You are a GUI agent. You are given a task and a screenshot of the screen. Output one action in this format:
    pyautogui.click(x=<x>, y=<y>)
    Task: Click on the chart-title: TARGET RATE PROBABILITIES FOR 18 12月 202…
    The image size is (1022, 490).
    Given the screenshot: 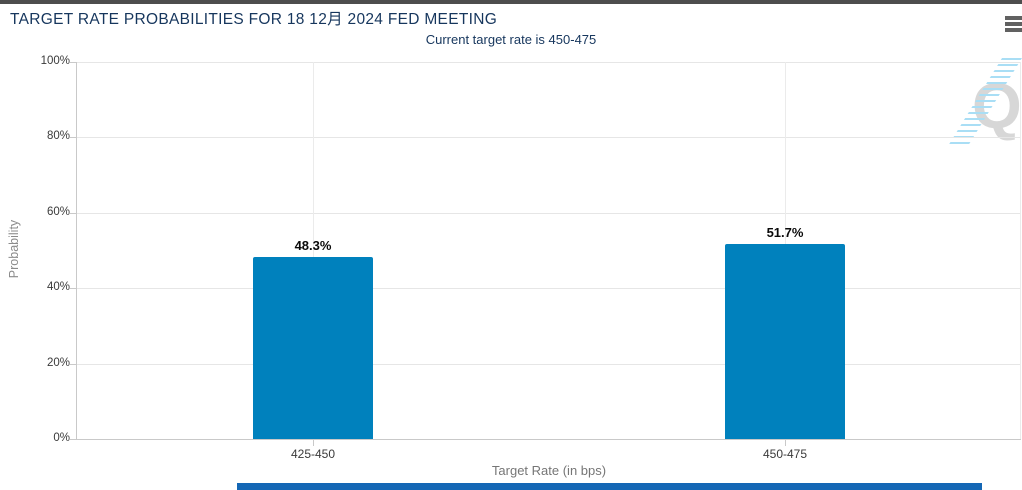 What is the action you would take?
    pyautogui.click(x=254, y=19)
    